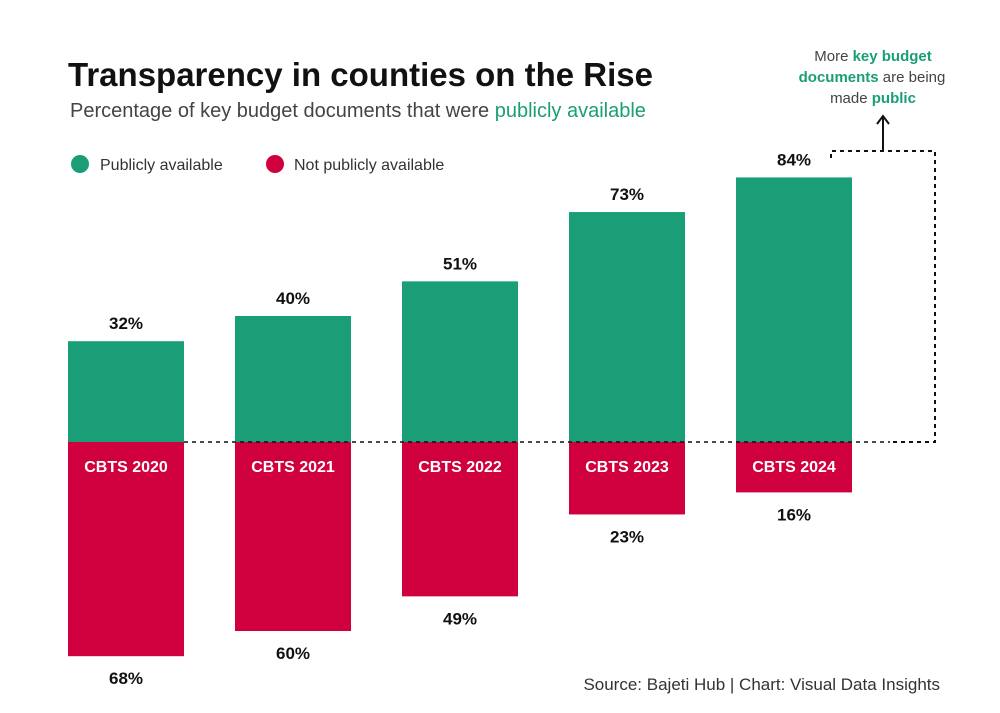 The height and width of the screenshot is (713, 1000). I want to click on legend-marker-not-public, so click(275, 164).